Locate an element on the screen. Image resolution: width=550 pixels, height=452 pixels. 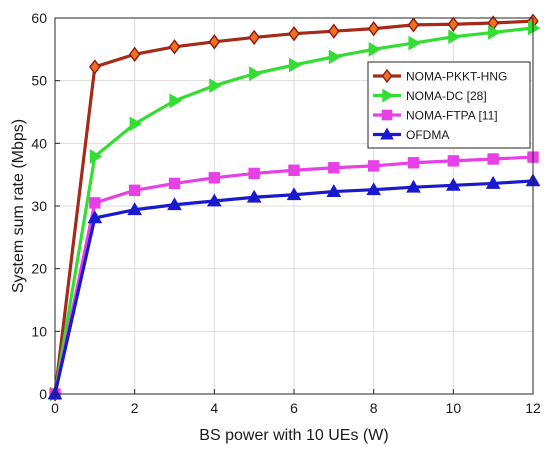
legend-item: NOMA-FTPA [11] is located at coordinates (435, 116).